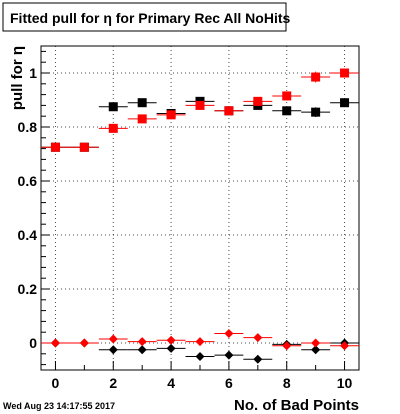 The height and width of the screenshot is (414, 400). I want to click on x-axis-label: No. of Bad Points, so click(296, 405).